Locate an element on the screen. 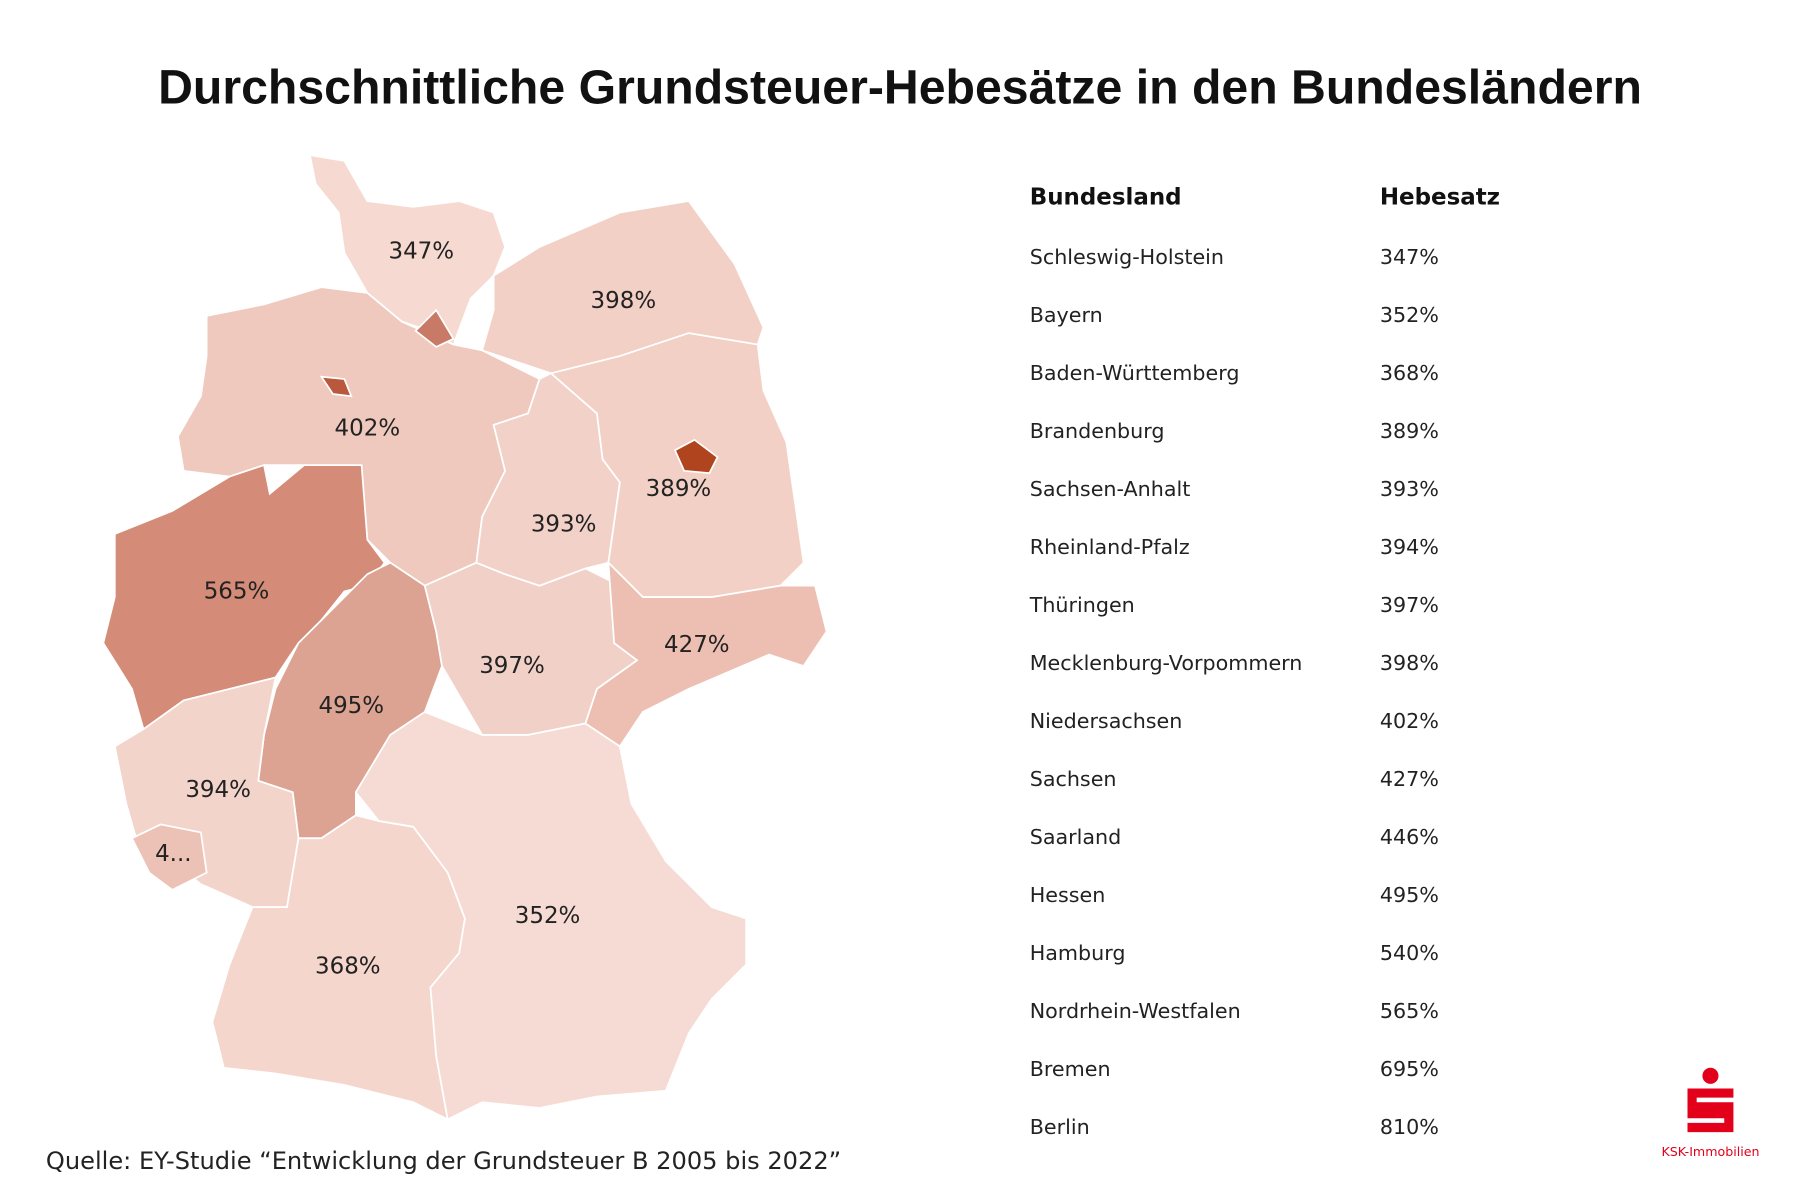 The image size is (1800, 1200). region-label: 368% is located at coordinates (348, 967).